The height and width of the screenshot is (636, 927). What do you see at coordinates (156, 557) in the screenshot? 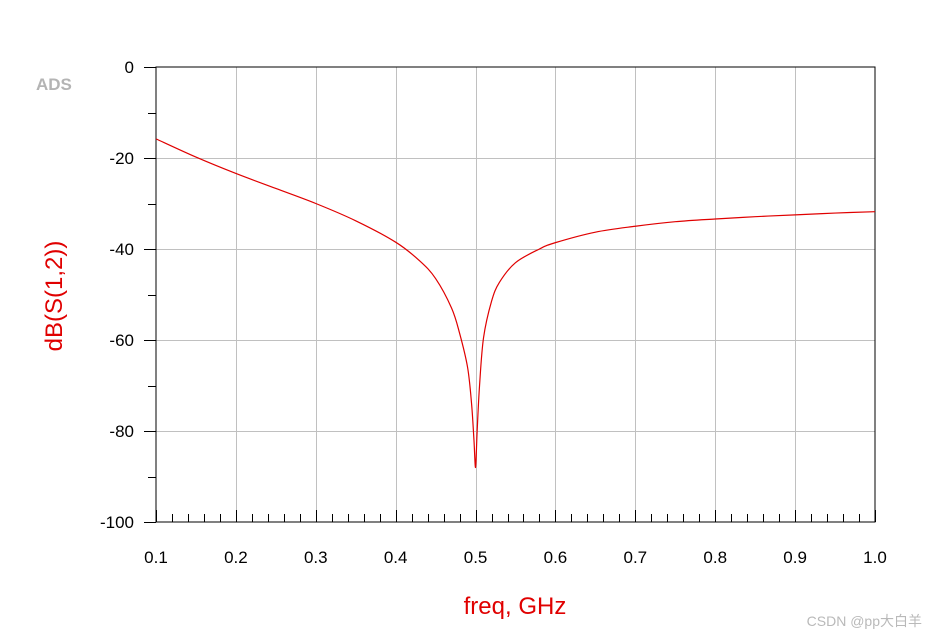
I see `x-tick-label: 0.1` at bounding box center [156, 557].